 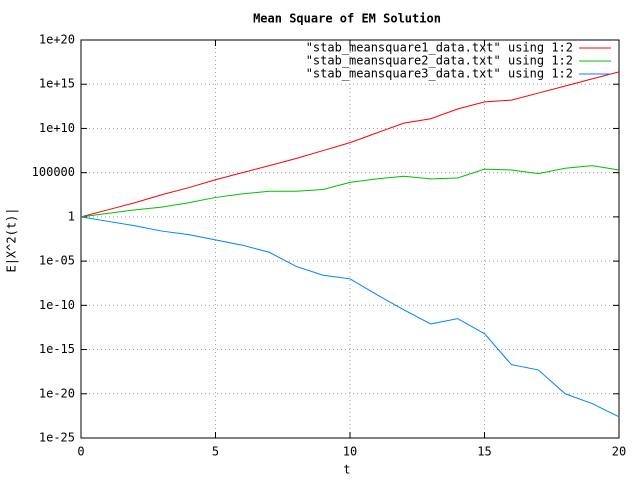 What do you see at coordinates (53, 172) in the screenshot?
I see `y-tick-label: 100000` at bounding box center [53, 172].